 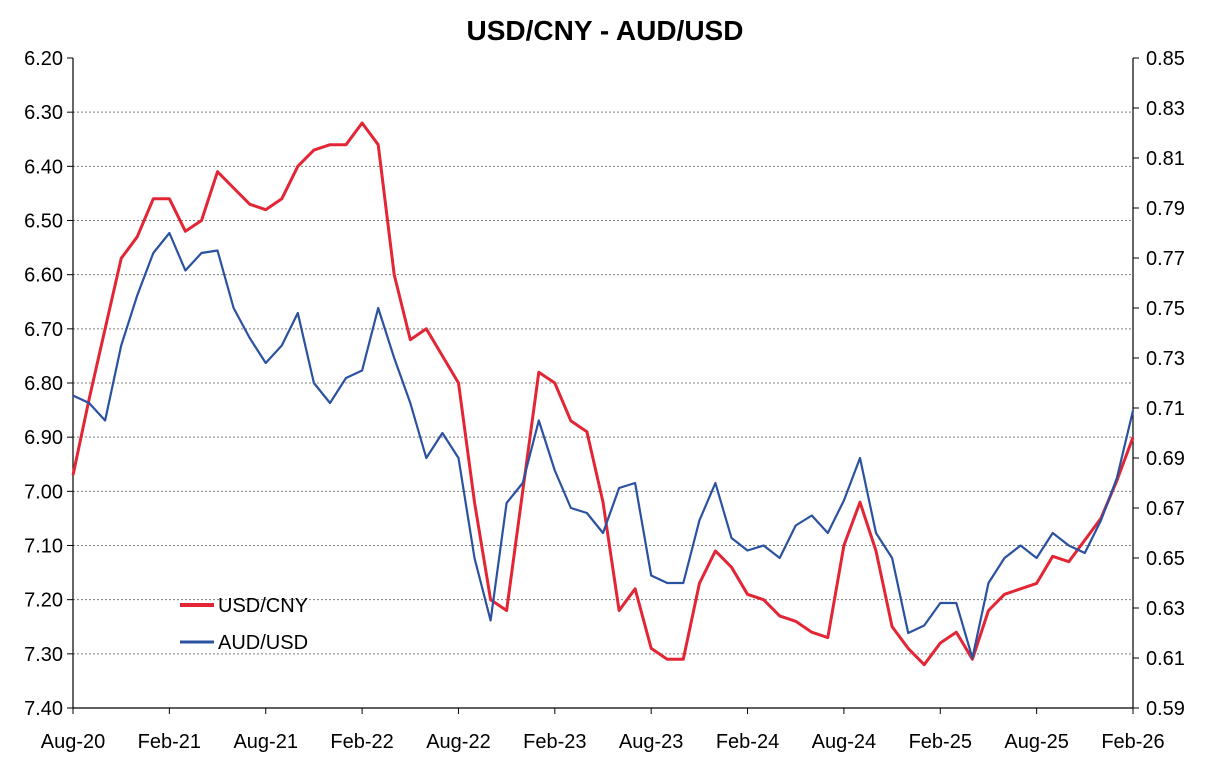 What do you see at coordinates (263, 643) in the screenshot?
I see `legend-label: AUD/USD` at bounding box center [263, 643].